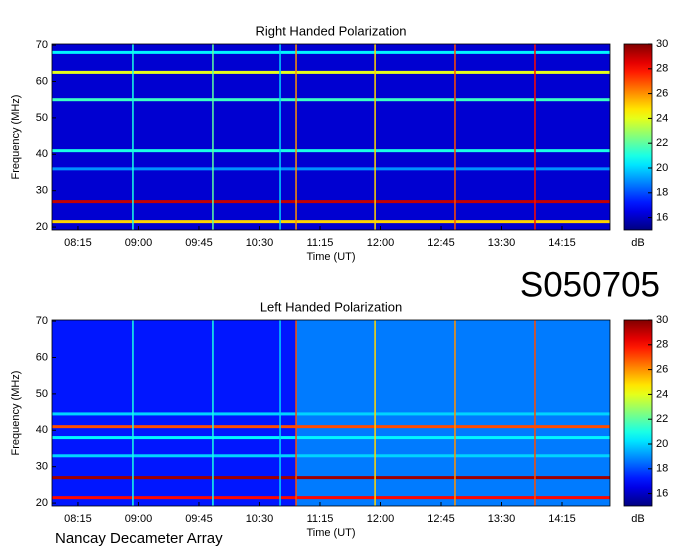 The height and width of the screenshot is (552, 680). I want to click on chart-title: Right Handed Polarization, so click(330, 30).